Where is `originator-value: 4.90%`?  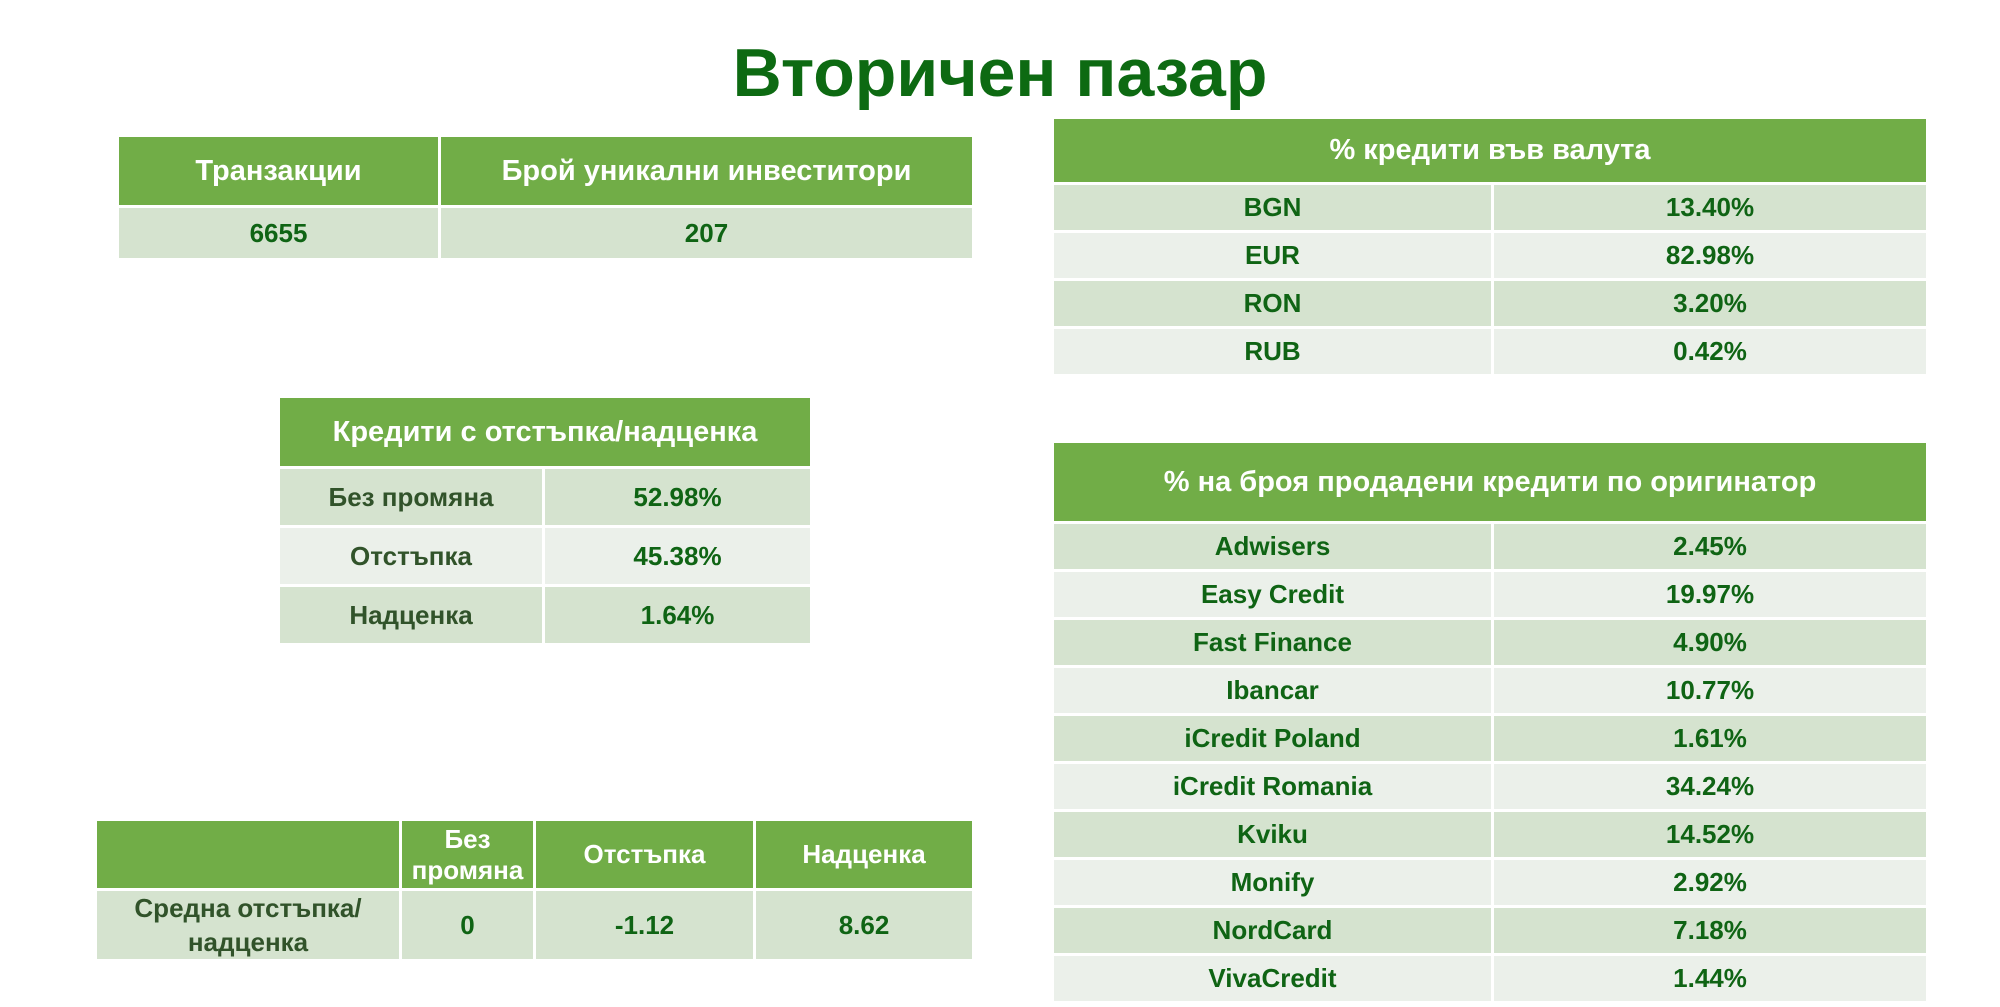
originator-value: 4.90% is located at coordinates (1710, 642).